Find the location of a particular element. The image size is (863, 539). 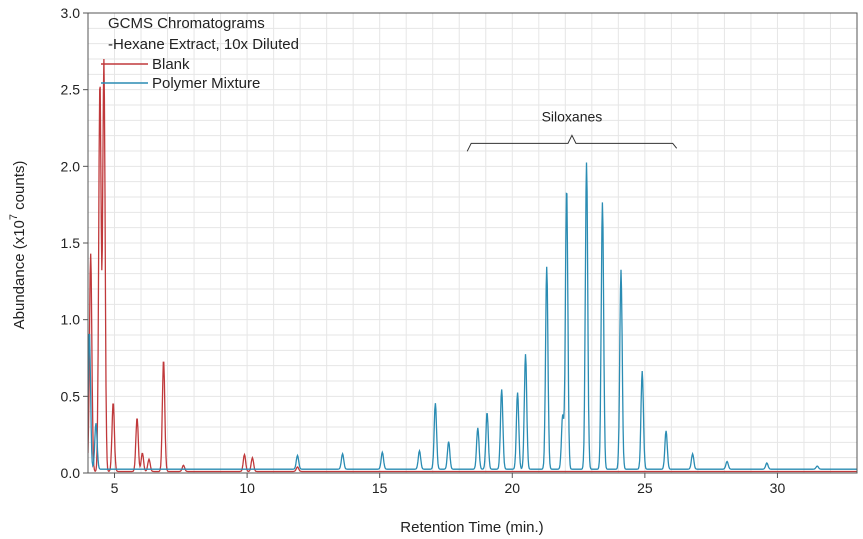

legend-label-blank: Blank is located at coordinates (171, 64).